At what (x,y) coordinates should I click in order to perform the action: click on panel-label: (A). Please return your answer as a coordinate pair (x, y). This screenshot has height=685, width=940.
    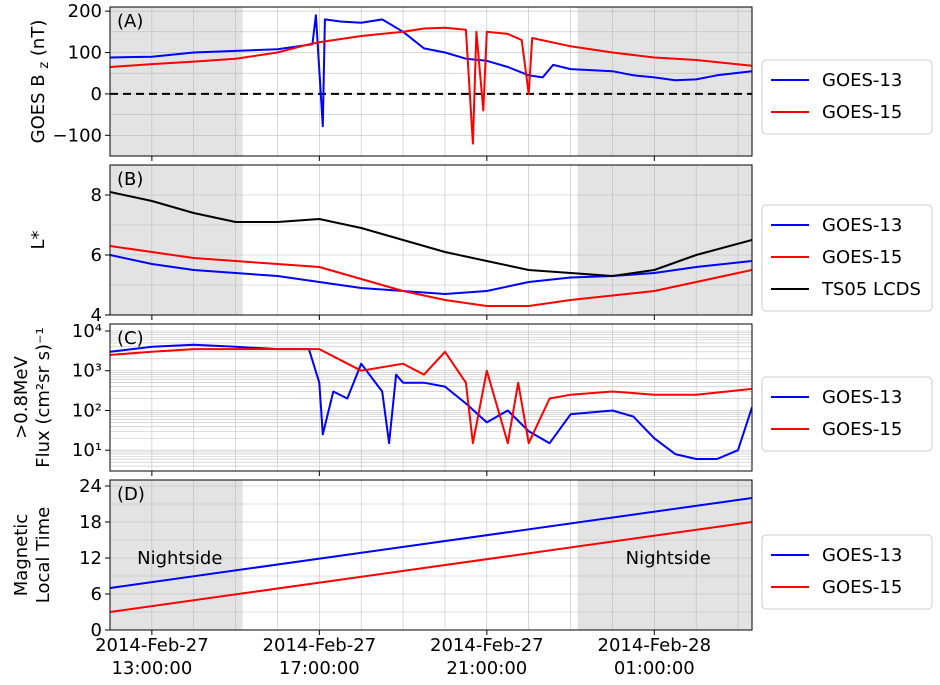
    Looking at the image, I should click on (130, 21).